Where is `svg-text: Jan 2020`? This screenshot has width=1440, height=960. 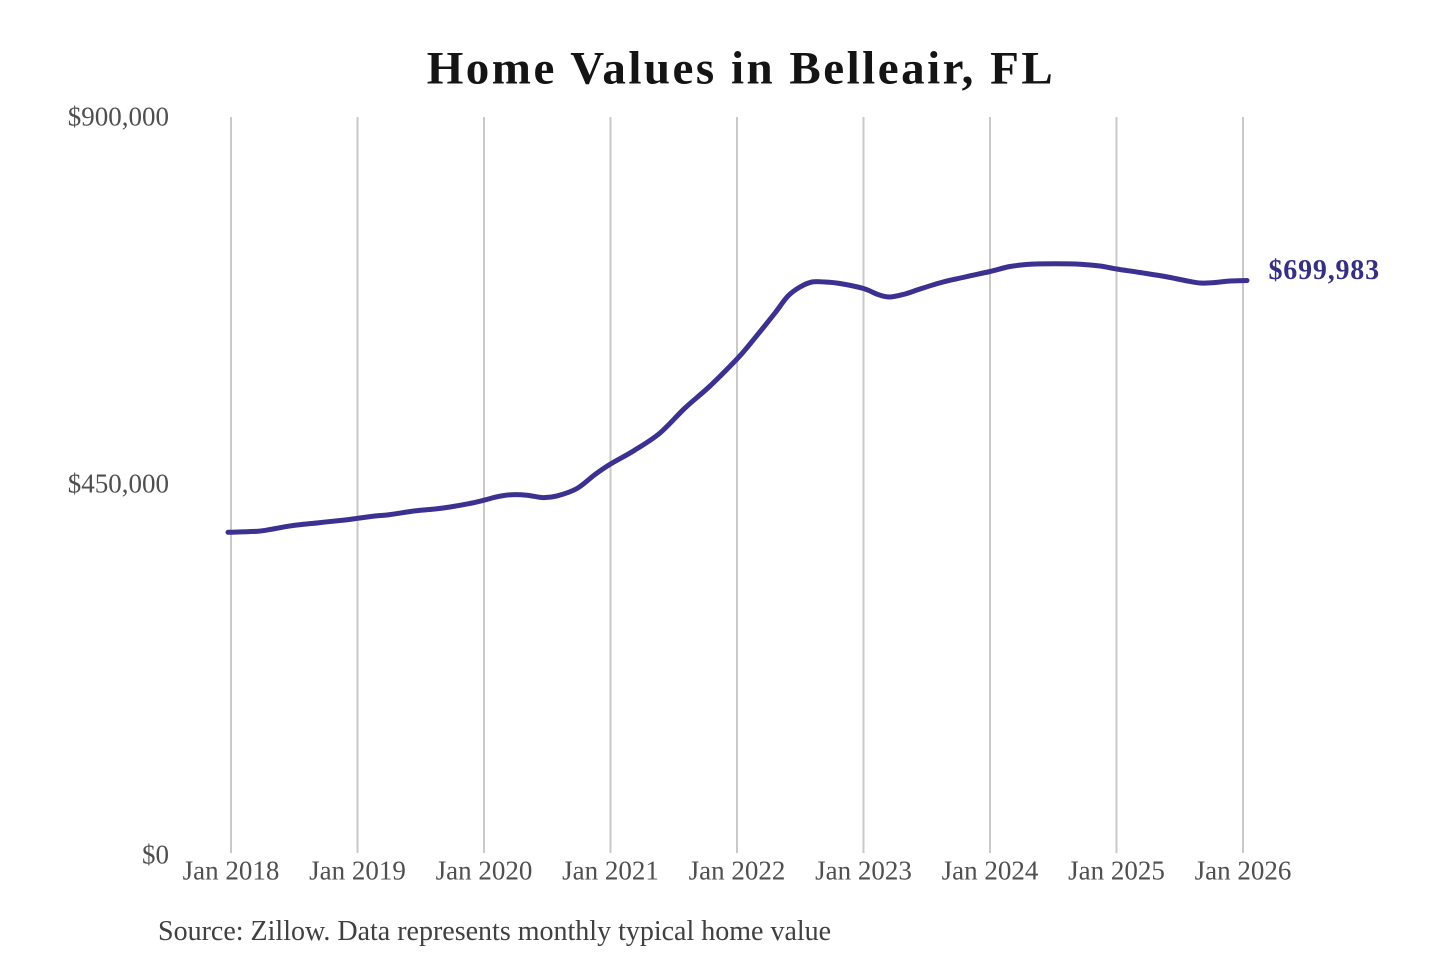 svg-text: Jan 2020 is located at coordinates (484, 871).